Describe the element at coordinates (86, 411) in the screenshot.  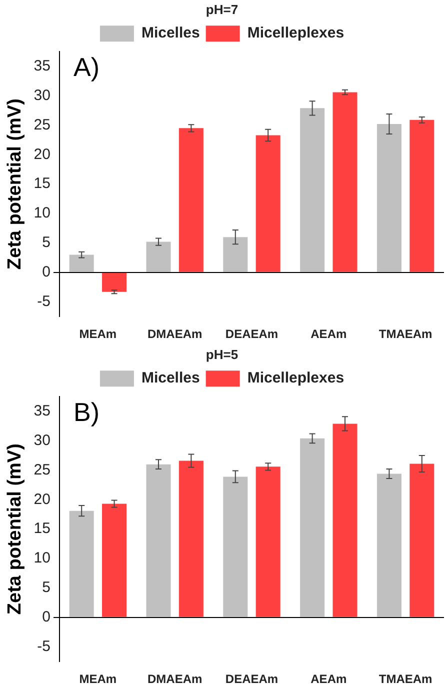
I see `annotation: B)` at that location.